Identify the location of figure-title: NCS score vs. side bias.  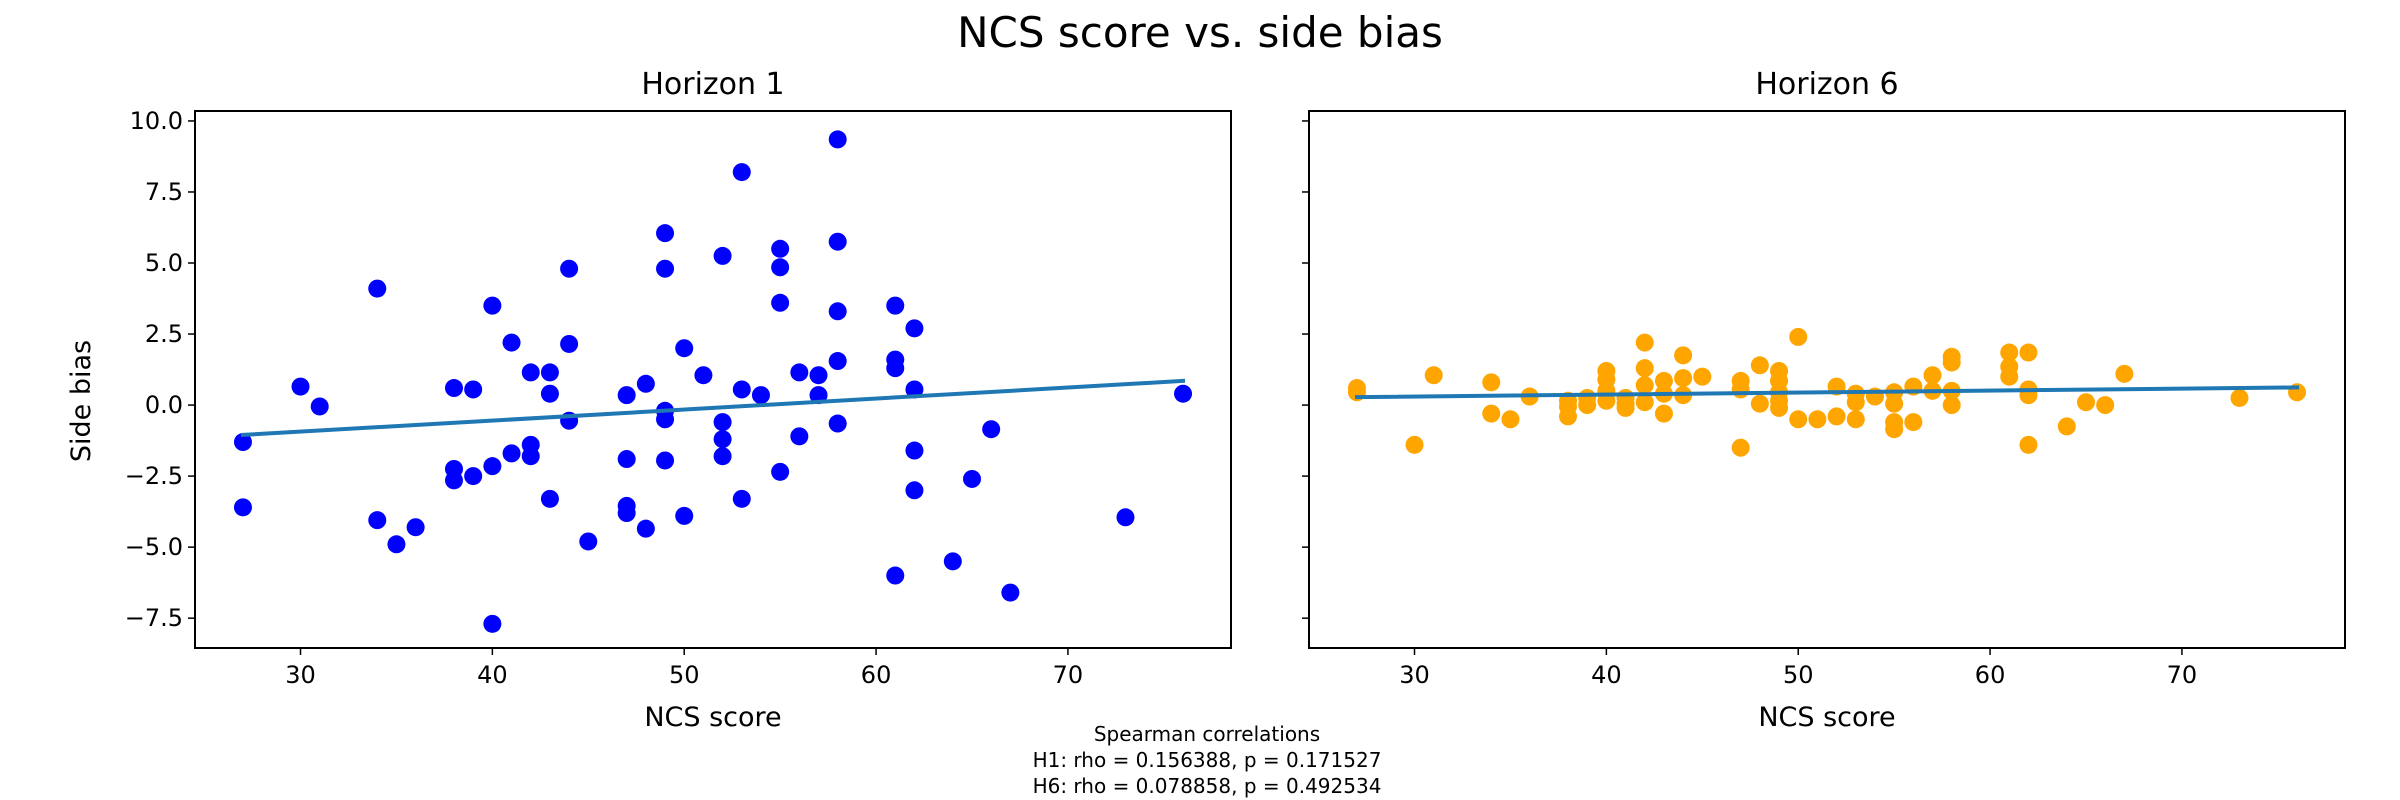
(1200, 32).